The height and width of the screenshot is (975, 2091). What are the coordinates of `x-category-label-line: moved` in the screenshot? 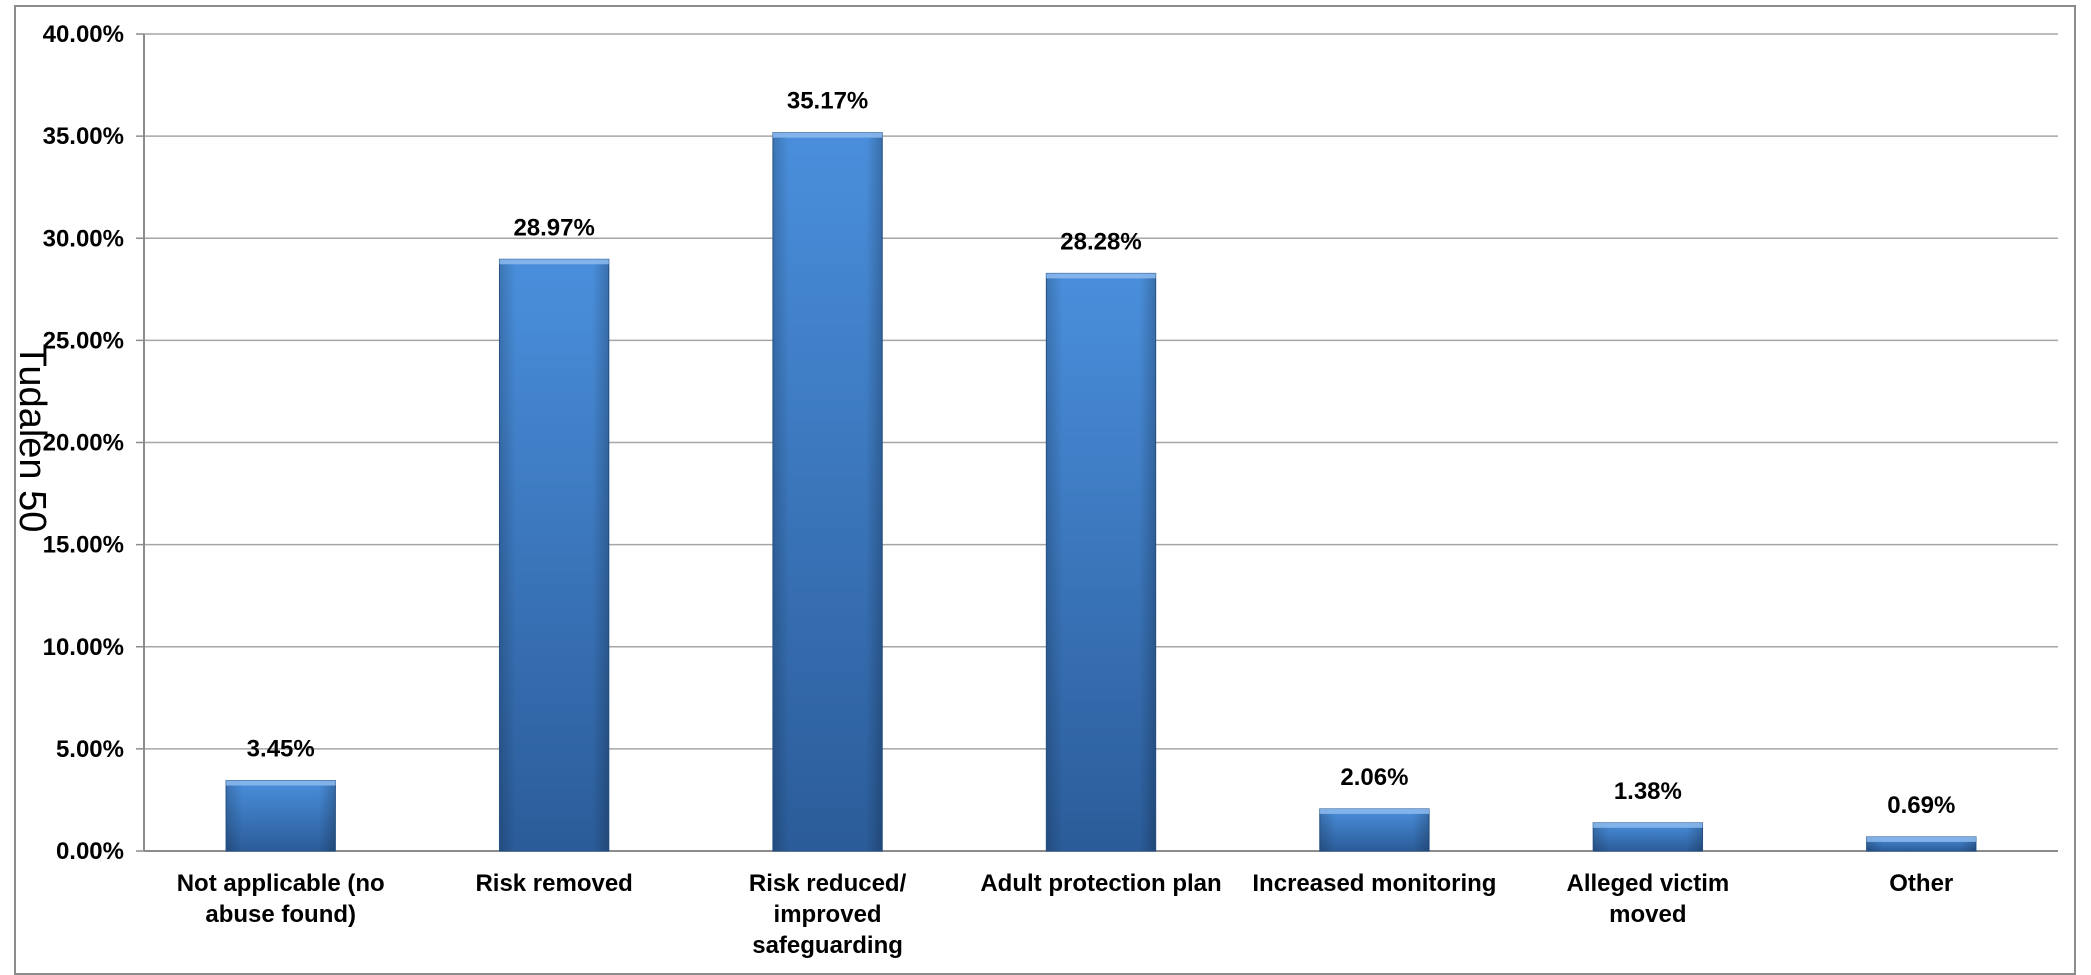 It's located at (1647, 914).